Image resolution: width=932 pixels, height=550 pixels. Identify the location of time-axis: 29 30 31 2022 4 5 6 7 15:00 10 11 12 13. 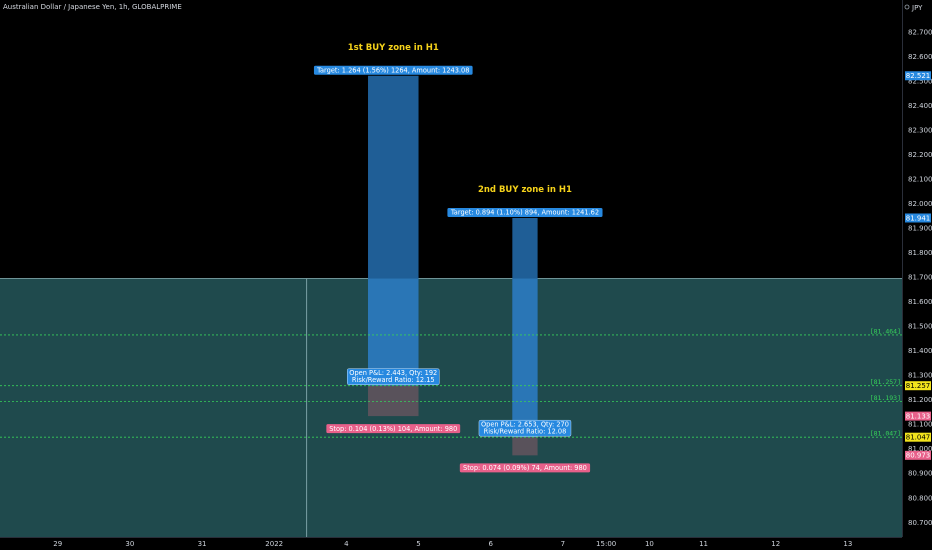
(451, 543).